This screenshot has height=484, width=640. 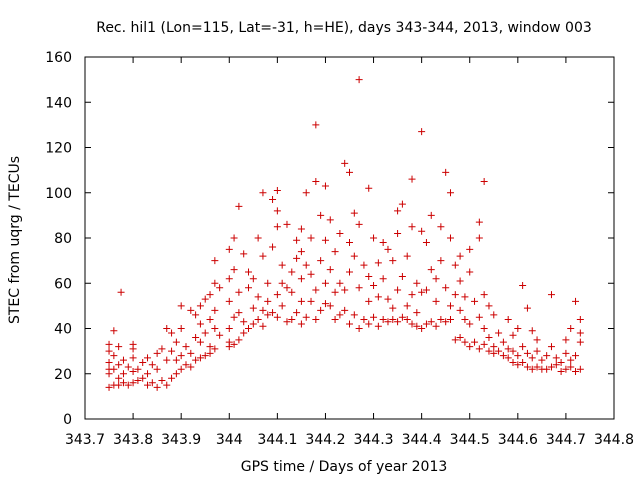 I want to click on y-tick-label: 160, so click(x=58, y=58).